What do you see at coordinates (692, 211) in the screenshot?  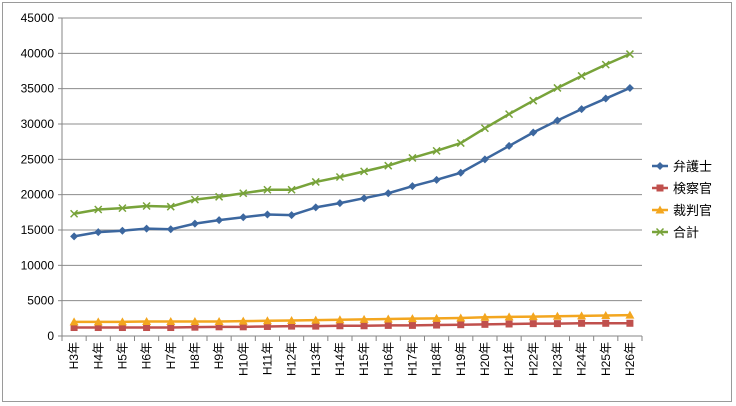 I see `legend-label: 裁判官` at bounding box center [692, 211].